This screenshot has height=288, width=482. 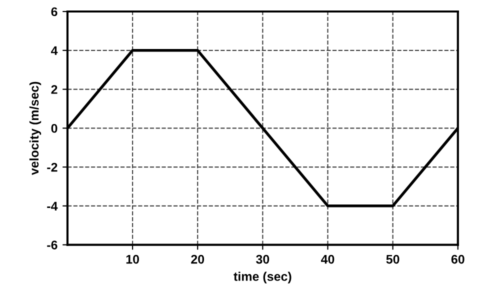 What do you see at coordinates (54, 50) in the screenshot?
I see `y-tick-label: 4` at bounding box center [54, 50].